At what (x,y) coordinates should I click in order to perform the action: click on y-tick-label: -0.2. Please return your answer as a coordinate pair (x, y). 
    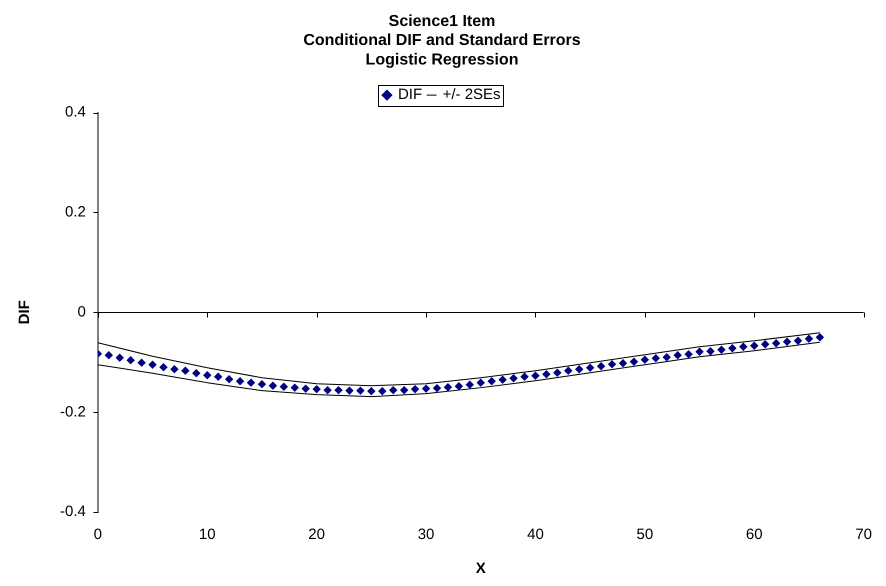
    Looking at the image, I should click on (73, 411).